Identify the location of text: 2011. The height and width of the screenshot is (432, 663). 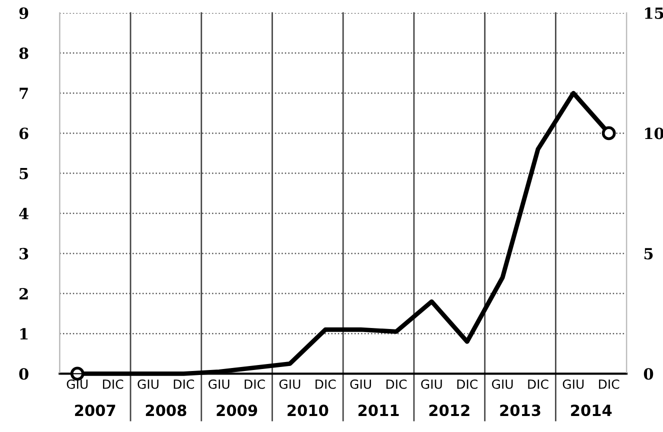
(378, 410).